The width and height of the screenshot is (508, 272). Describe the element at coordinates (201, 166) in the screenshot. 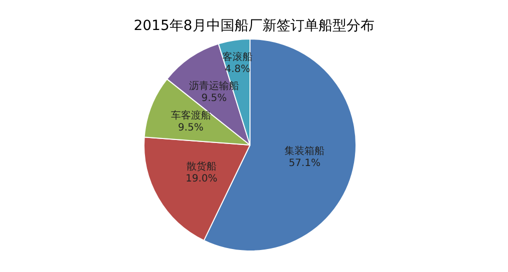

I see `slice-label: 散货船` at that location.